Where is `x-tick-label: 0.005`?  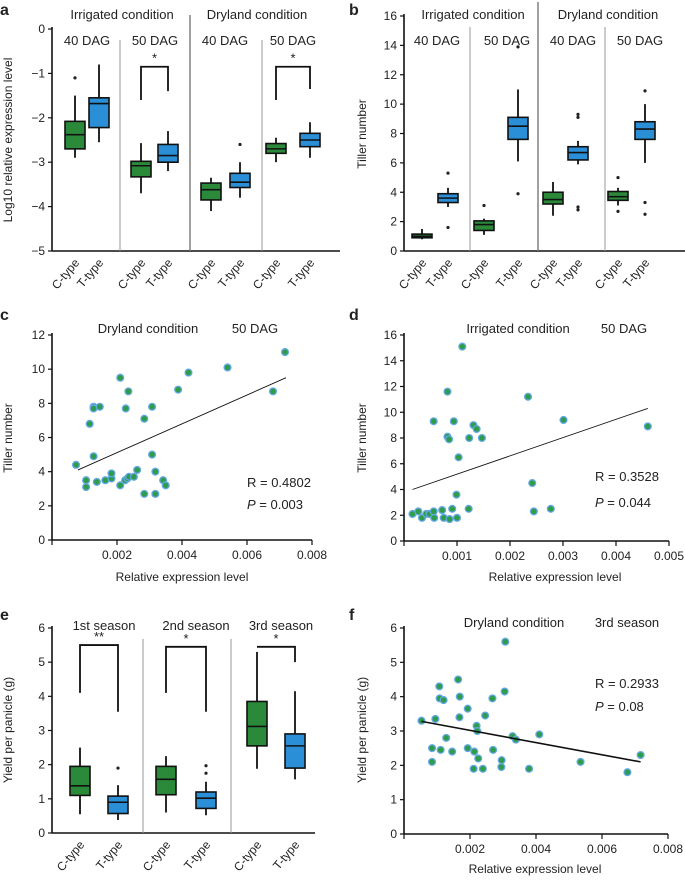
x-tick-label: 0.005 is located at coordinates (669, 556).